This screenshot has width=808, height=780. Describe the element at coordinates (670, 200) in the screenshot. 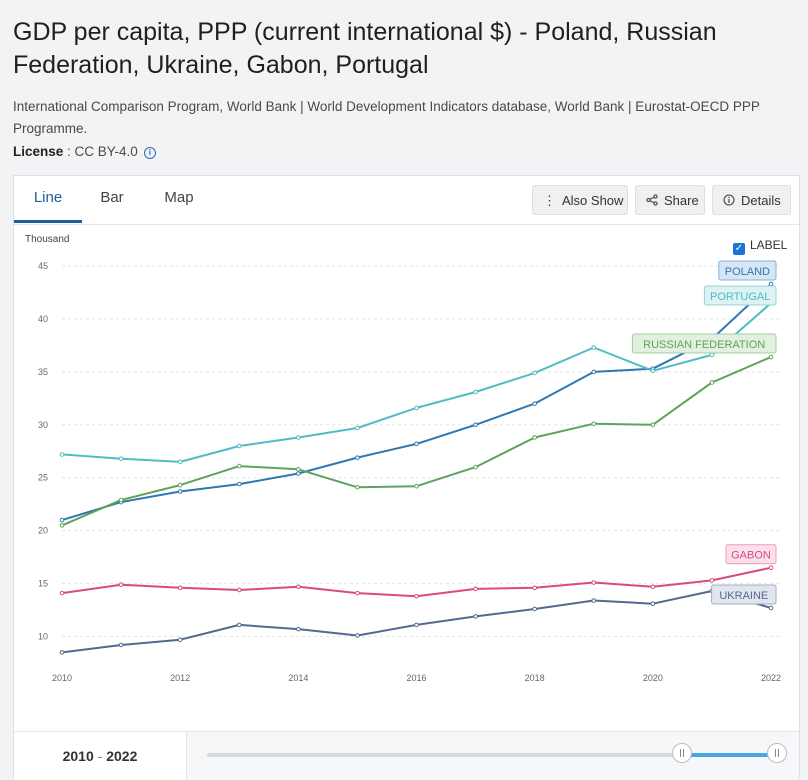

I see `share-button: Share` at that location.